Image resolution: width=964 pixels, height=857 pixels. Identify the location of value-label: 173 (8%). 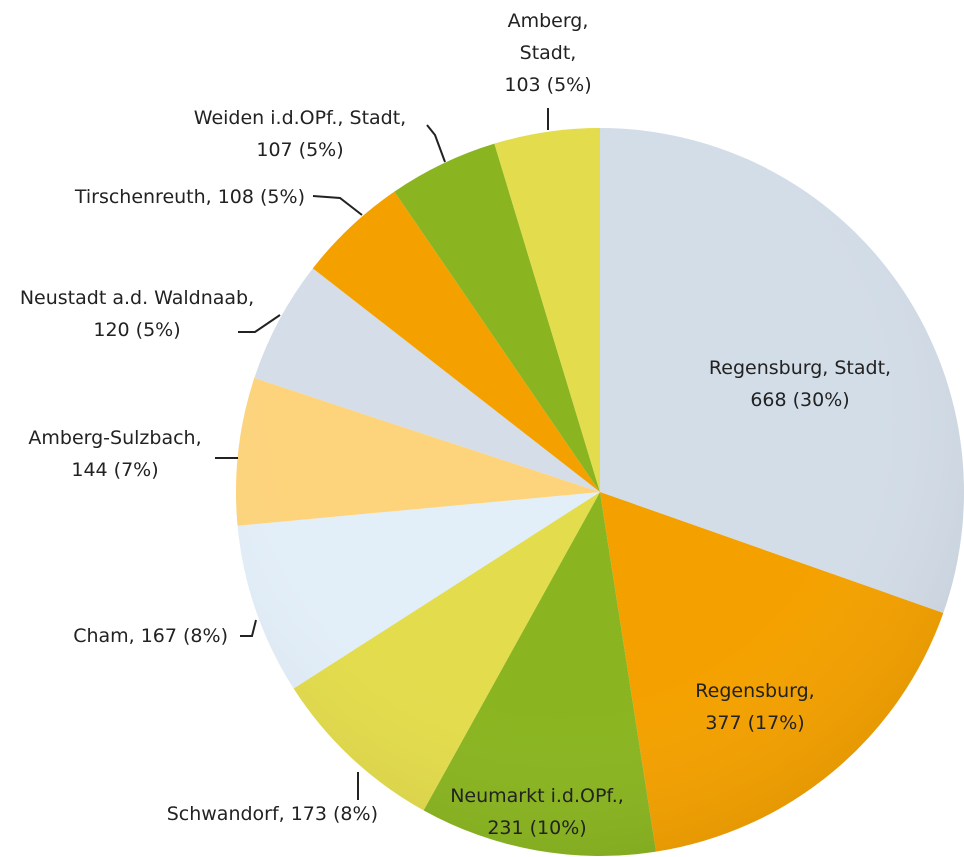
(334, 814).